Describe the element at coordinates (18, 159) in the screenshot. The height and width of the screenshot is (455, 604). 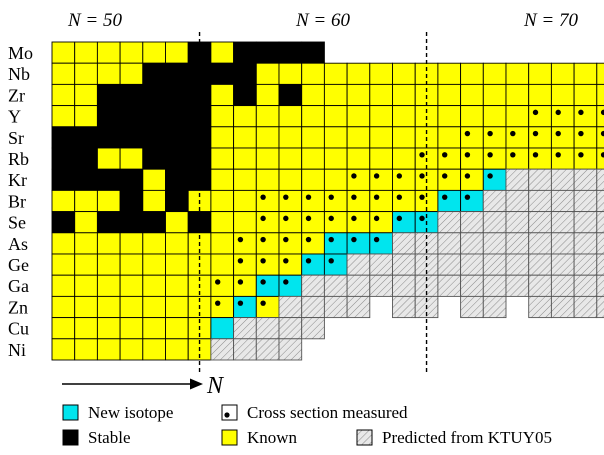
I see `element-label-rb: Rb` at that location.